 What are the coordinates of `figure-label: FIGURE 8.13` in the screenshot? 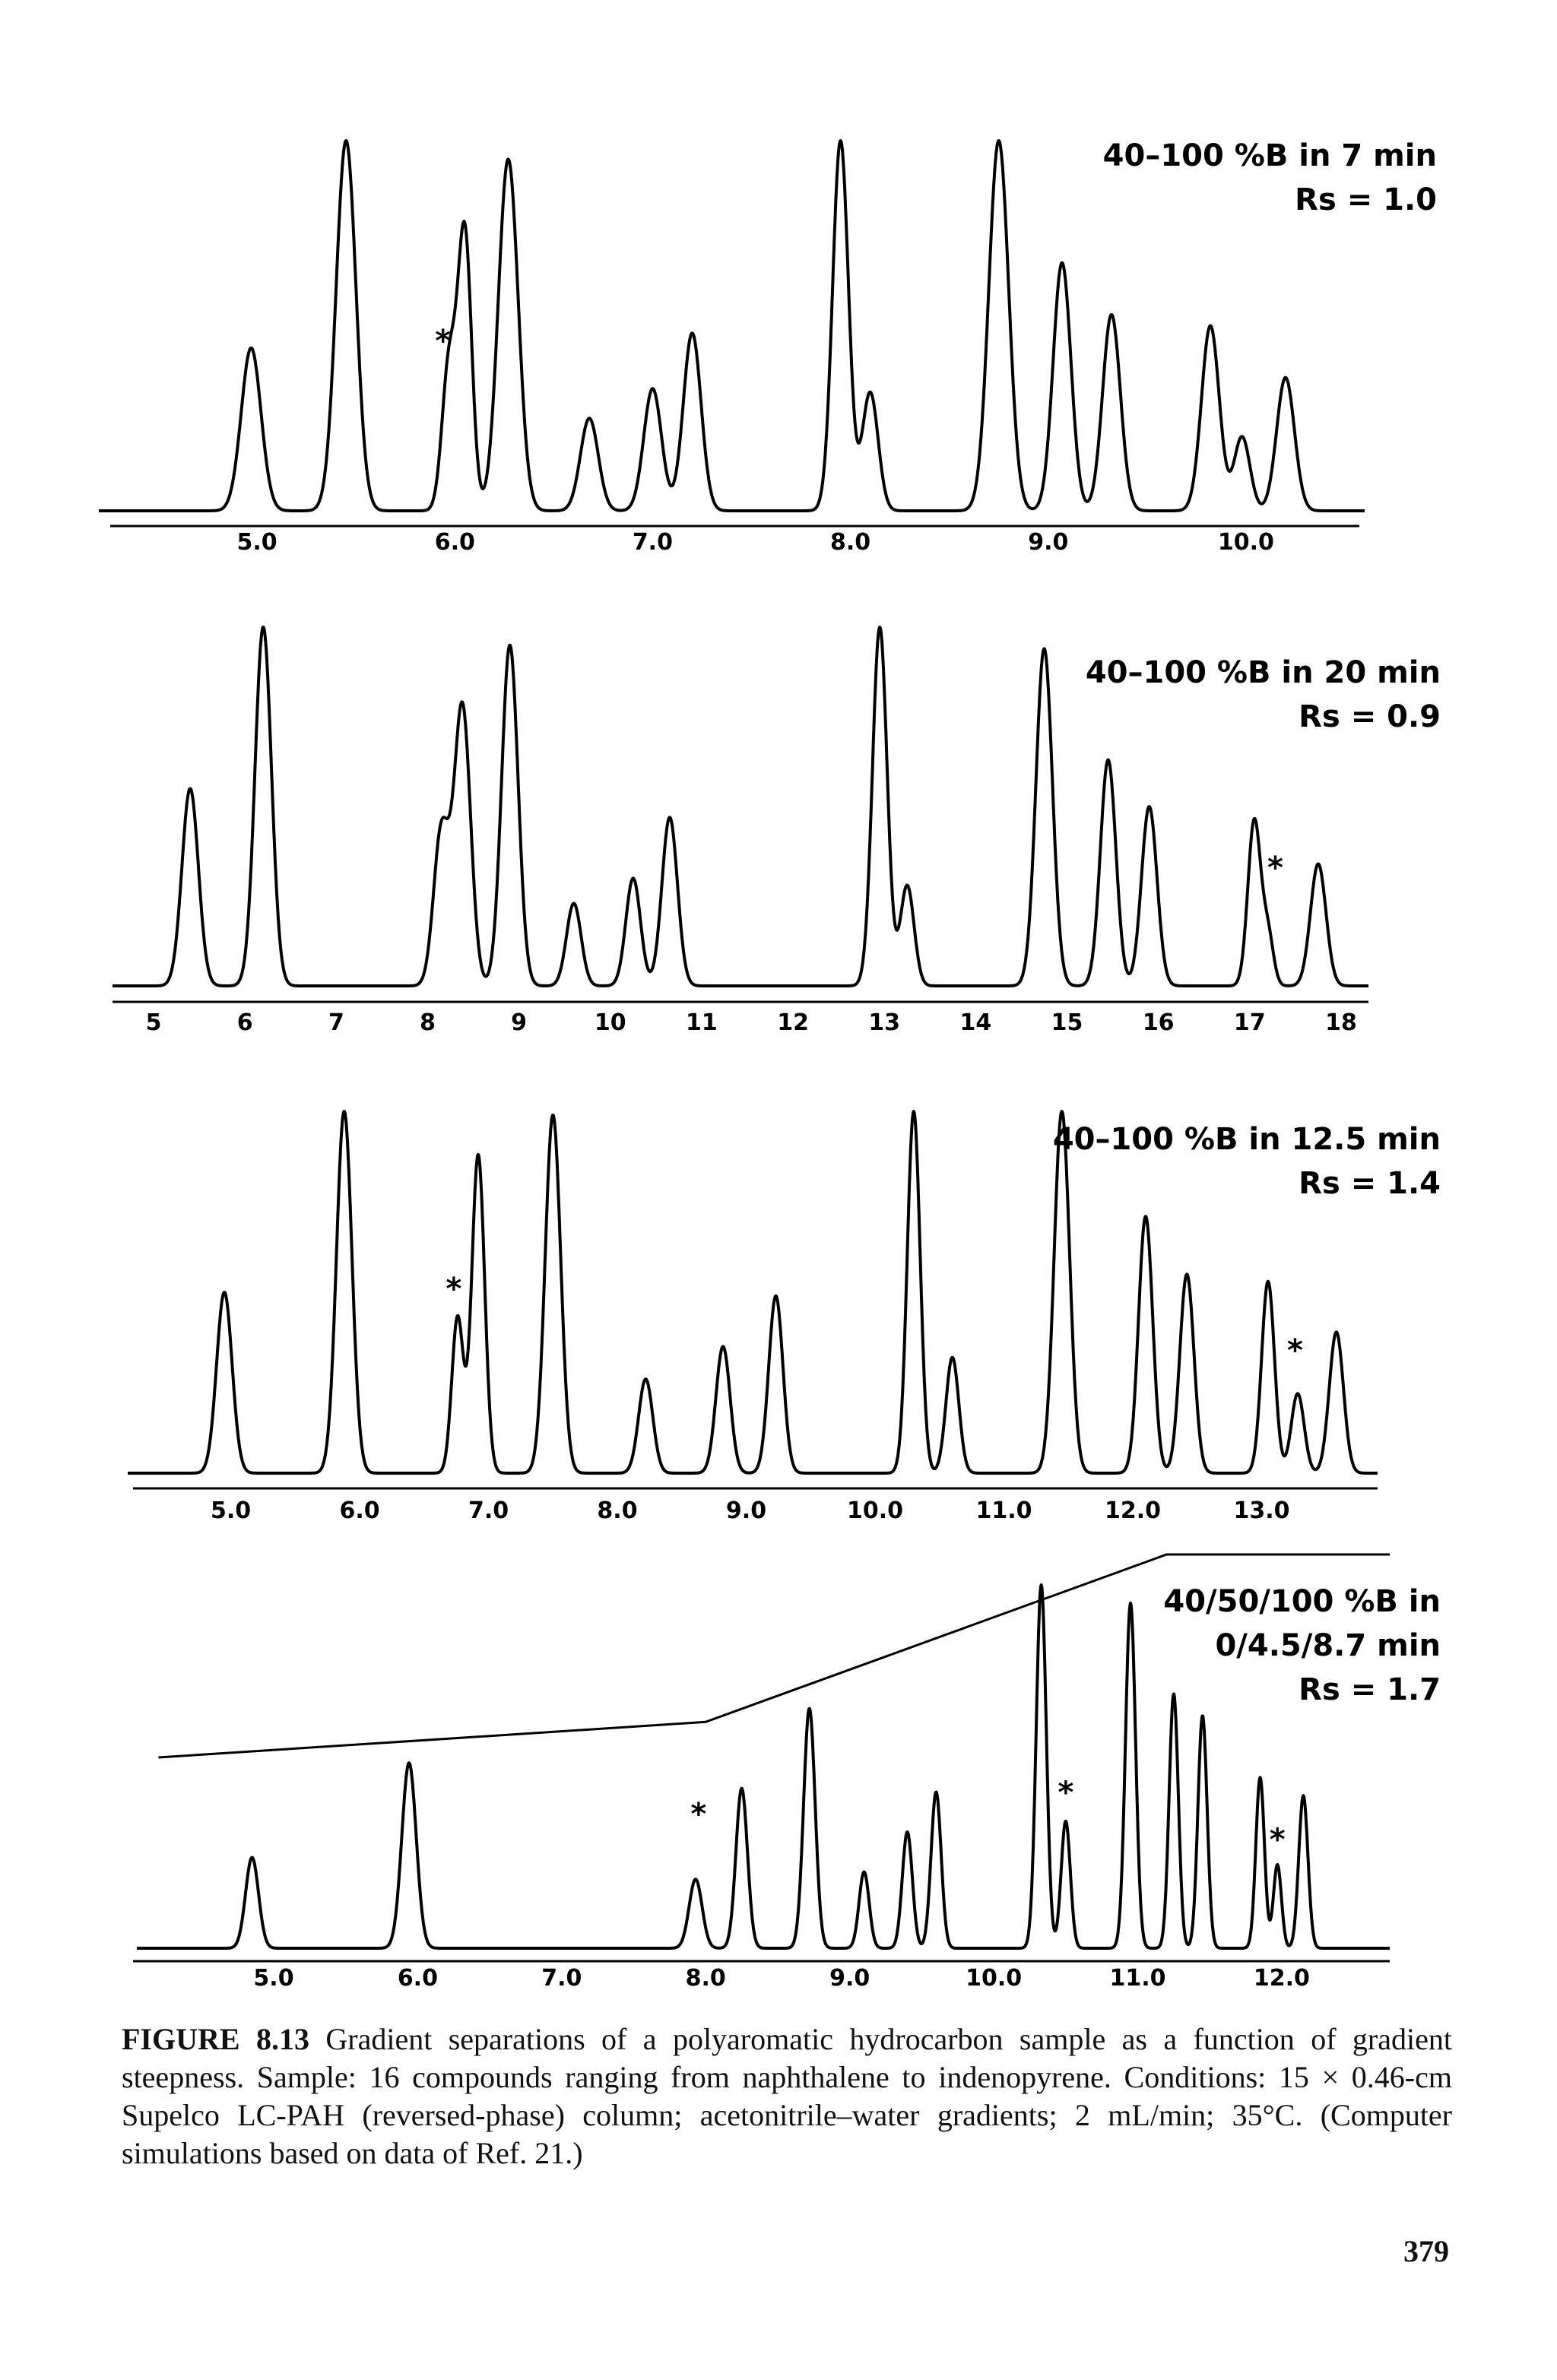 It's located at (215, 2039).